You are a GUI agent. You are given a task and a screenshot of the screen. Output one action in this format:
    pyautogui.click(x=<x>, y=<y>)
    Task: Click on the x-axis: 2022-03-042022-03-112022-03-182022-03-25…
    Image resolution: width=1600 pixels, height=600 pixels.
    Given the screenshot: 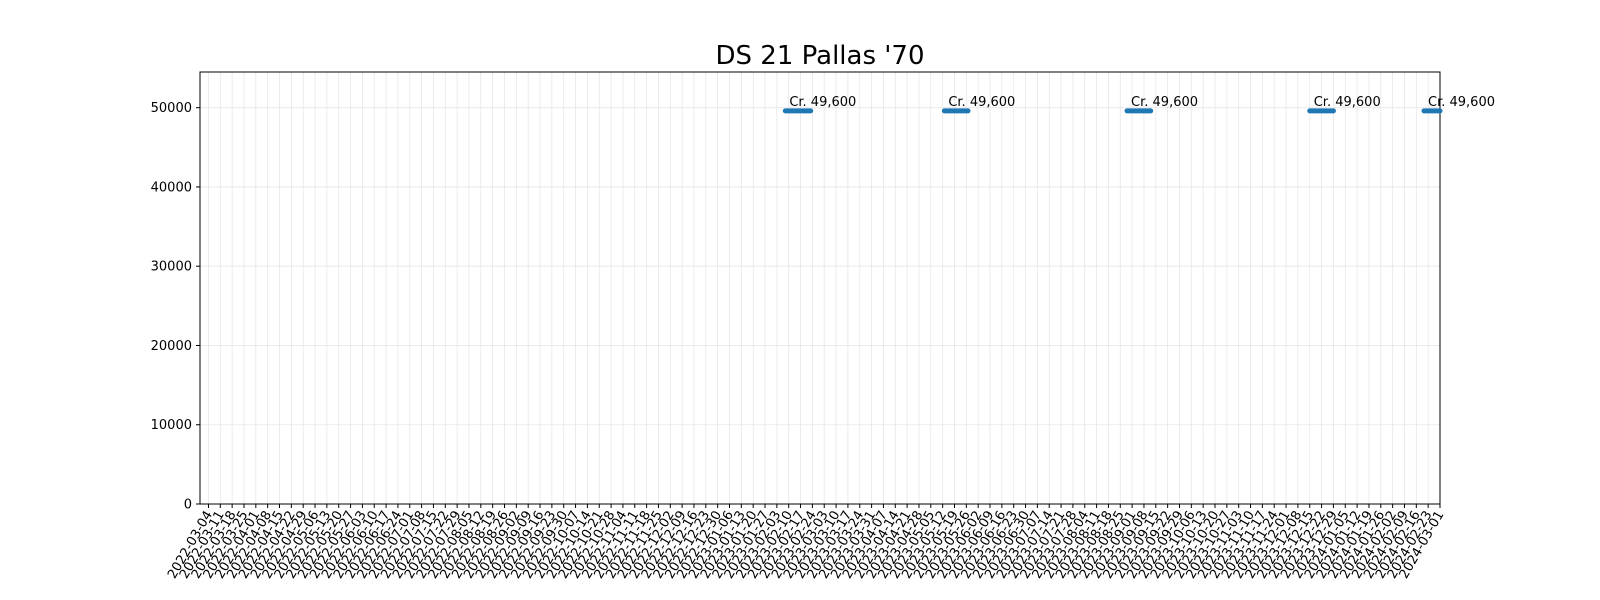 What is the action you would take?
    pyautogui.click(x=806, y=542)
    